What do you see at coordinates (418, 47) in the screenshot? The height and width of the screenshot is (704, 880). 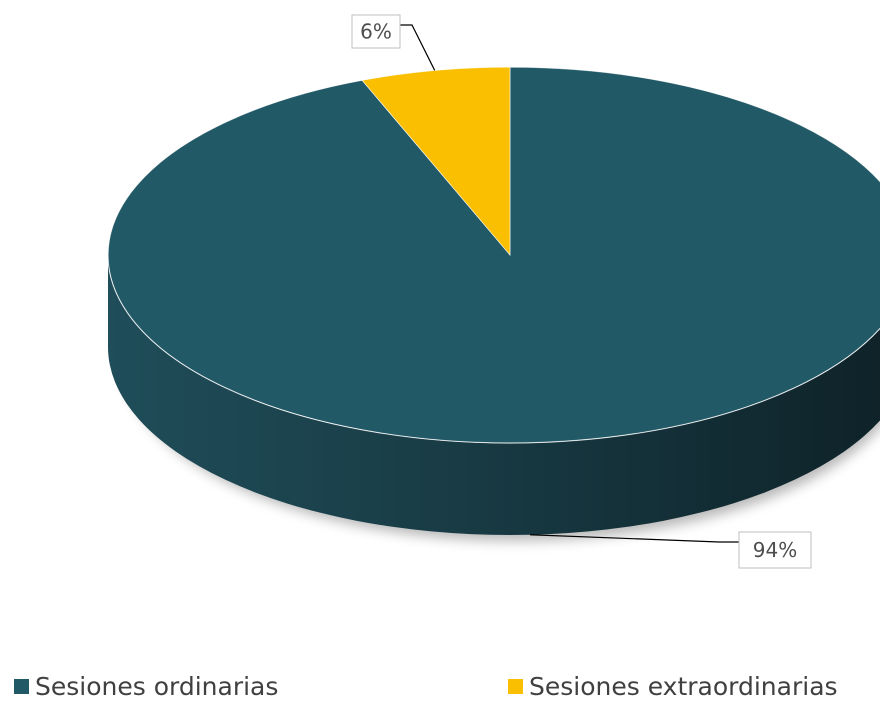 I see `data-label-leader-sesiones-extraordinarias` at bounding box center [418, 47].